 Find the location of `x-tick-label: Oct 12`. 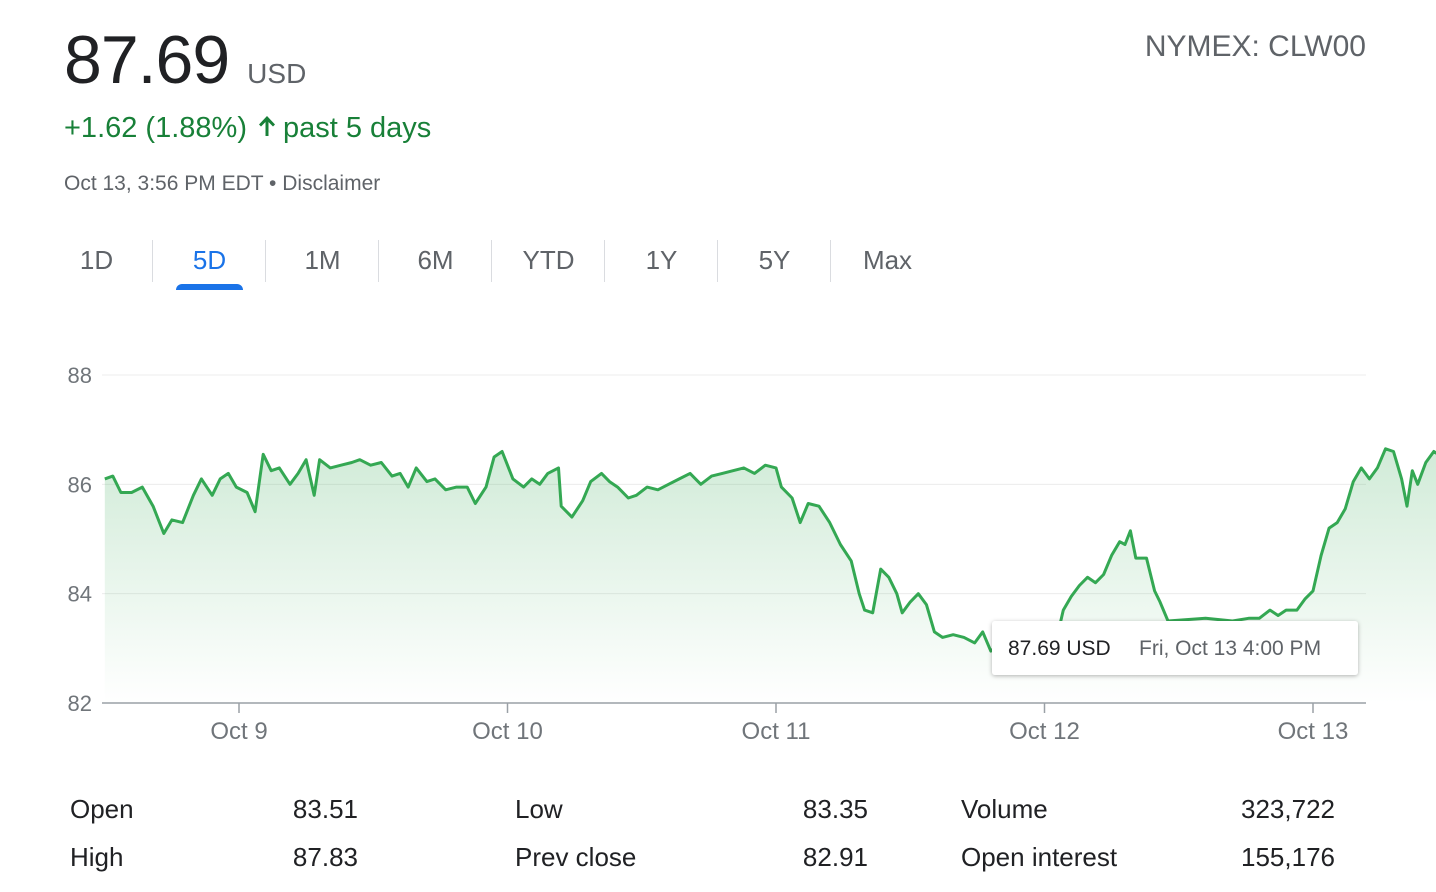

x-tick-label: Oct 12 is located at coordinates (1044, 731).